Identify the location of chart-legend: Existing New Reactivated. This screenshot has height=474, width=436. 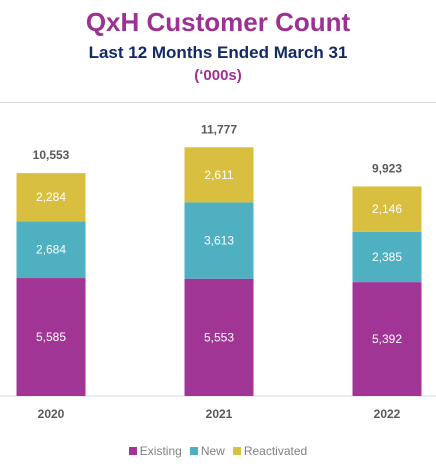
(218, 451).